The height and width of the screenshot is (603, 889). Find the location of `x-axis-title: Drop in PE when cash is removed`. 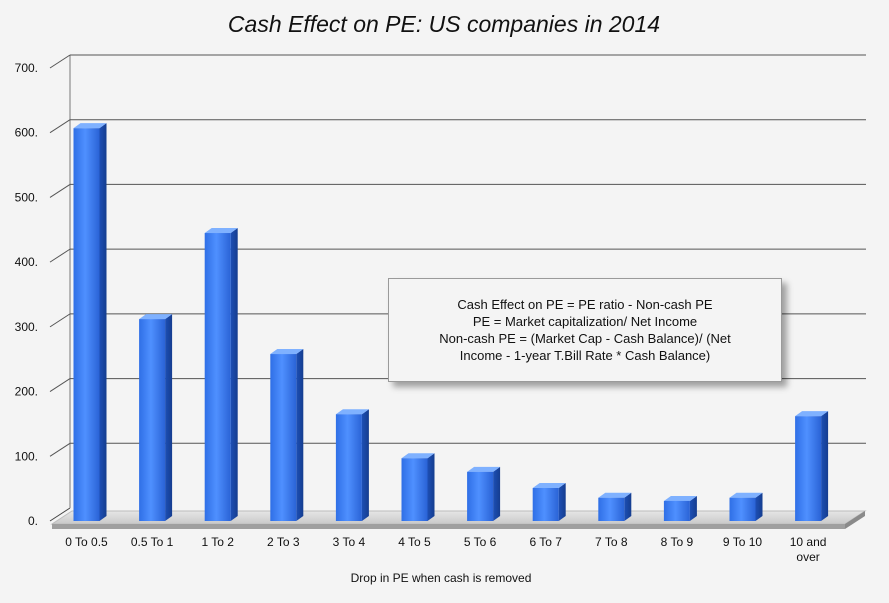

x-axis-title: Drop in PE when cash is removed is located at coordinates (441, 578).